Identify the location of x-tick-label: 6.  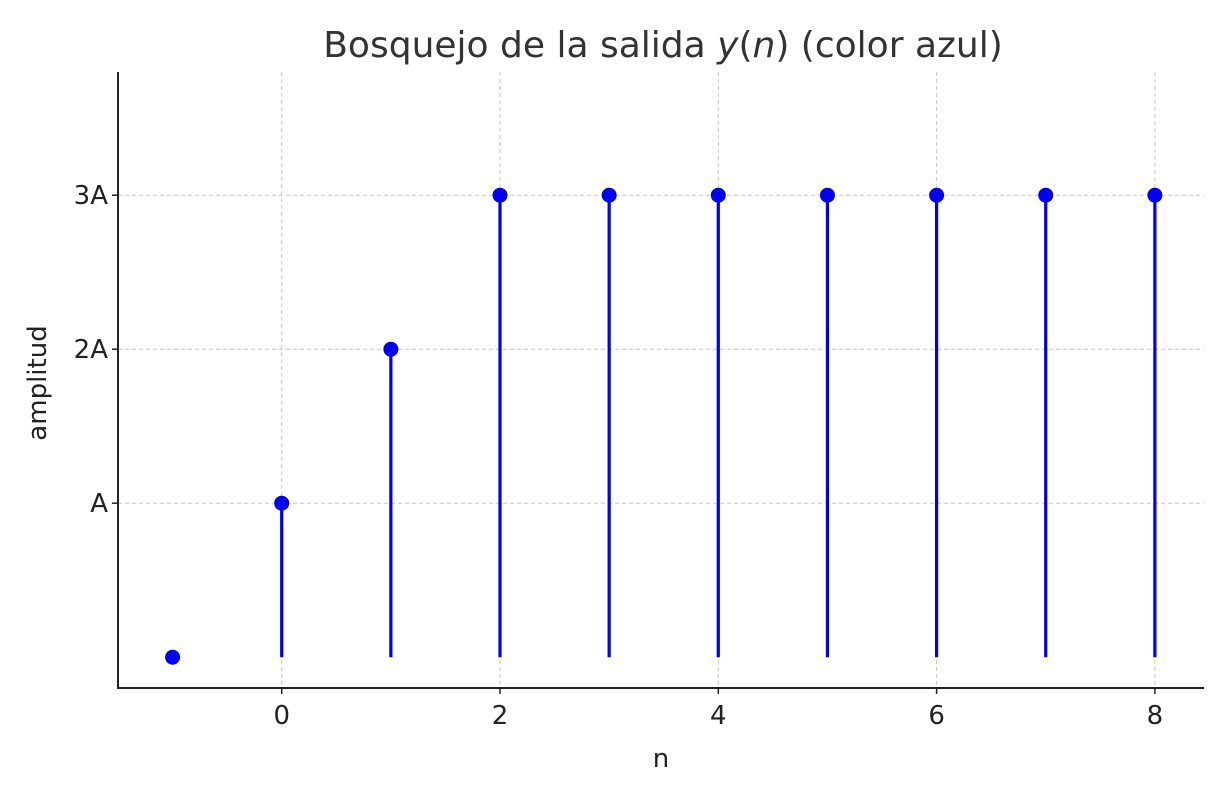
(936, 716).